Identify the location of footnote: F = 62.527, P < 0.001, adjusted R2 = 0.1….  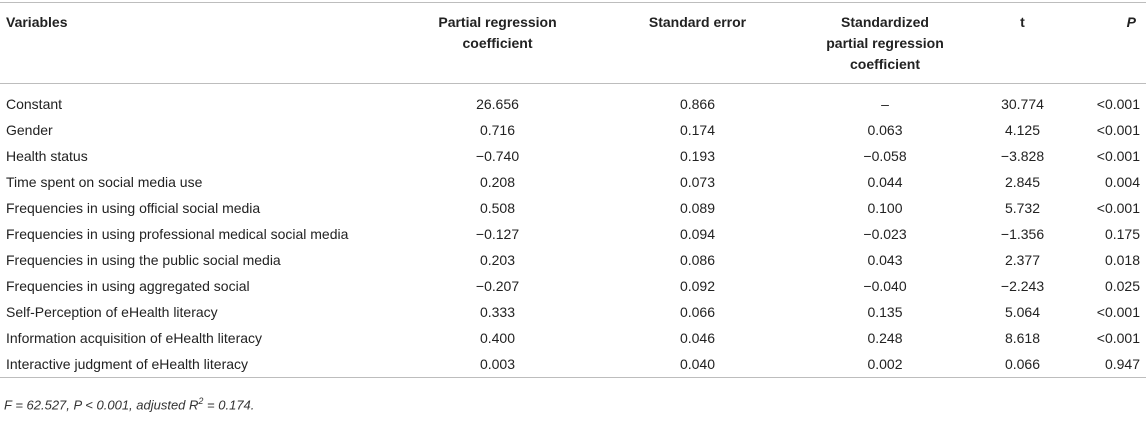
(129, 404).